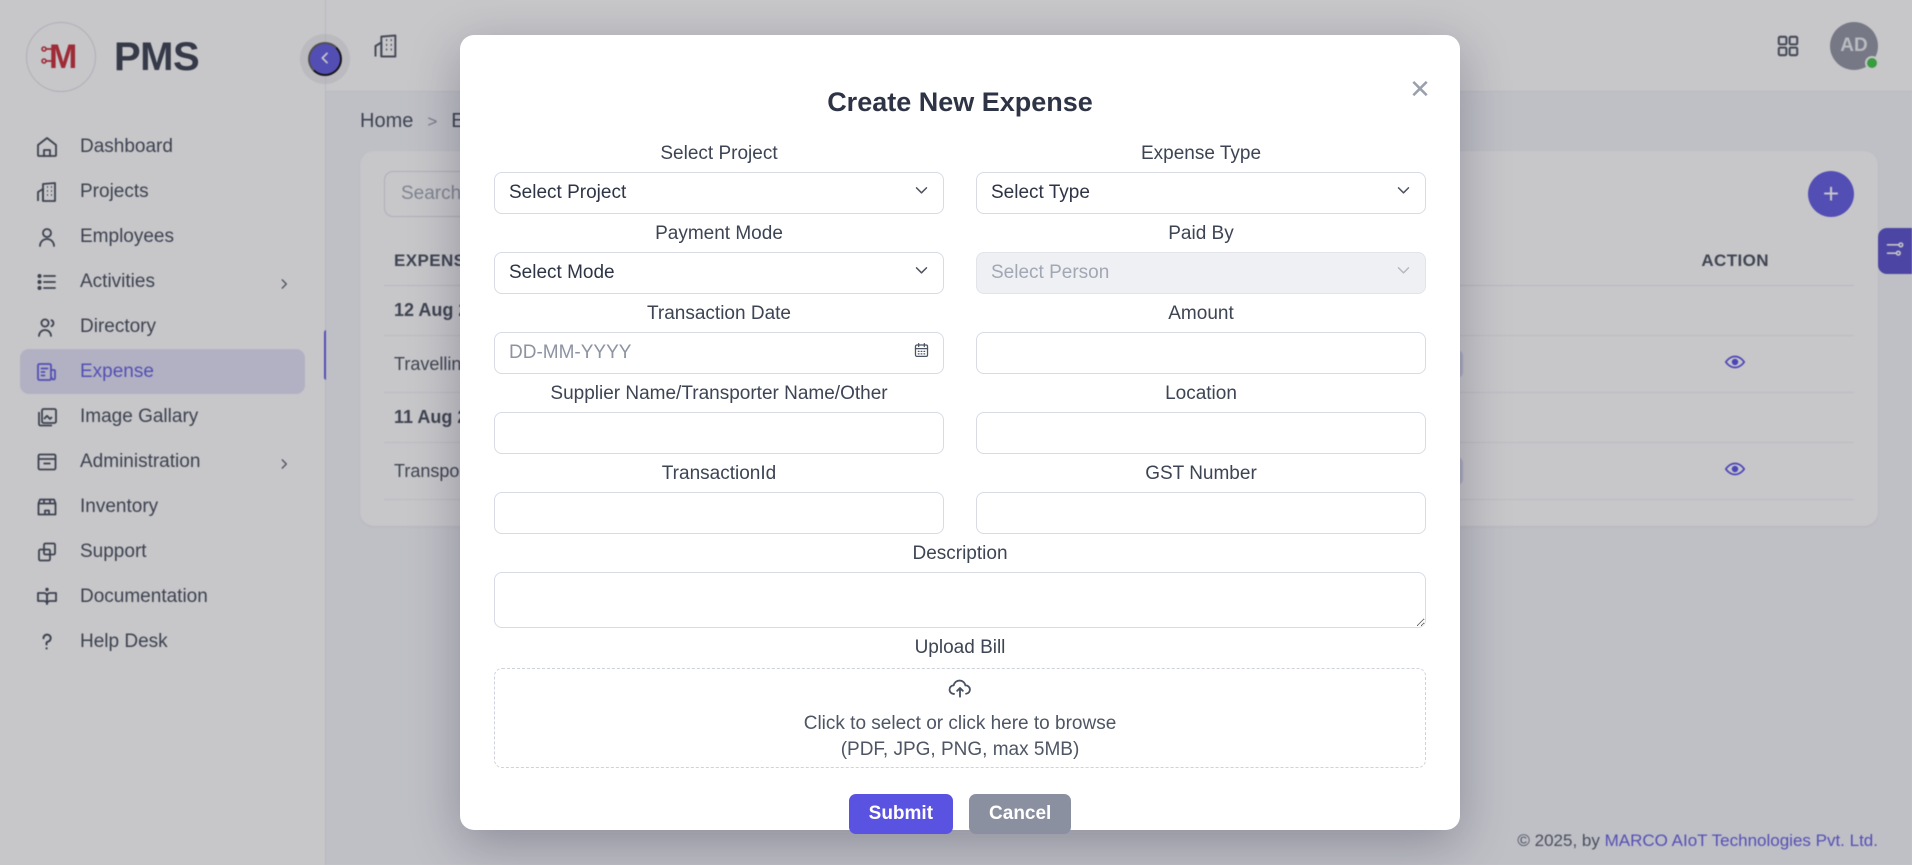 The width and height of the screenshot is (1912, 865). Describe the element at coordinates (1201, 353) in the screenshot. I see `amount-input` at that location.